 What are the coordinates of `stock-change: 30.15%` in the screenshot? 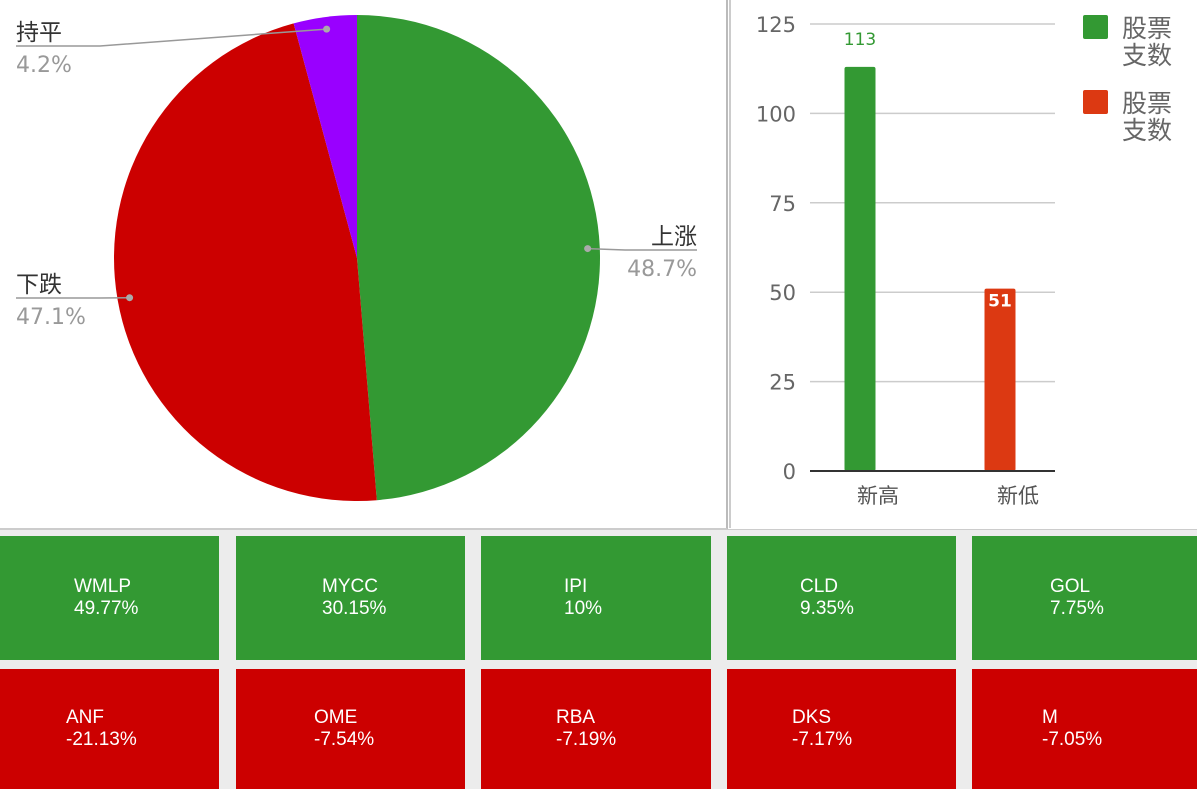 It's located at (393, 609).